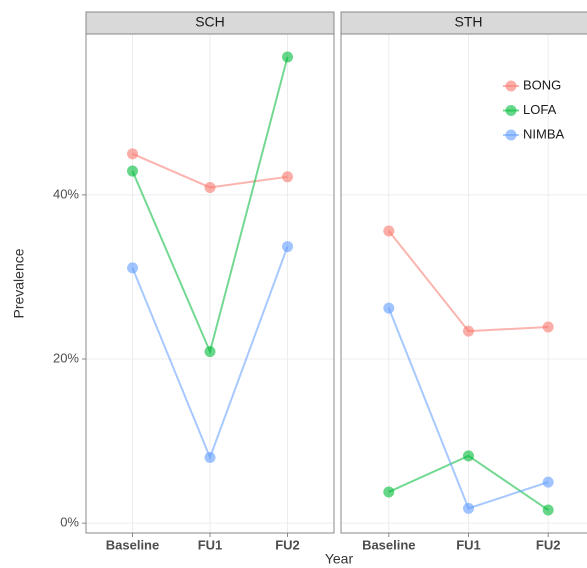 This screenshot has width=587, height=568. What do you see at coordinates (210, 22) in the screenshot?
I see `strip-title: SCH` at bounding box center [210, 22].